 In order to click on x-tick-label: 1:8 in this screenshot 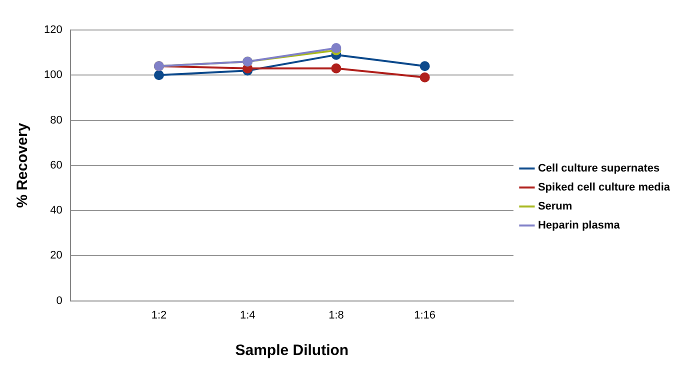, I will do `click(336, 315)`.